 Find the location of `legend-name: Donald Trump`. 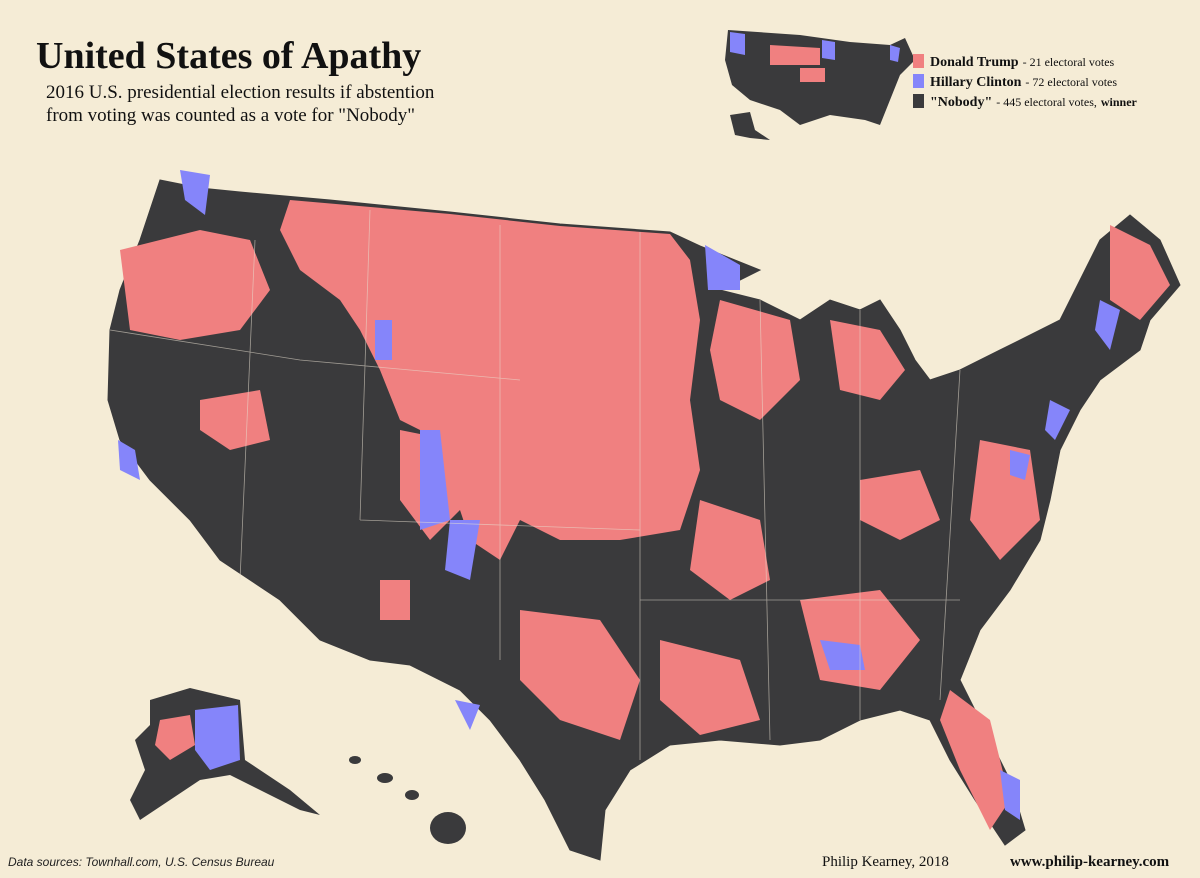

legend-name: Donald Trump is located at coordinates (974, 62).